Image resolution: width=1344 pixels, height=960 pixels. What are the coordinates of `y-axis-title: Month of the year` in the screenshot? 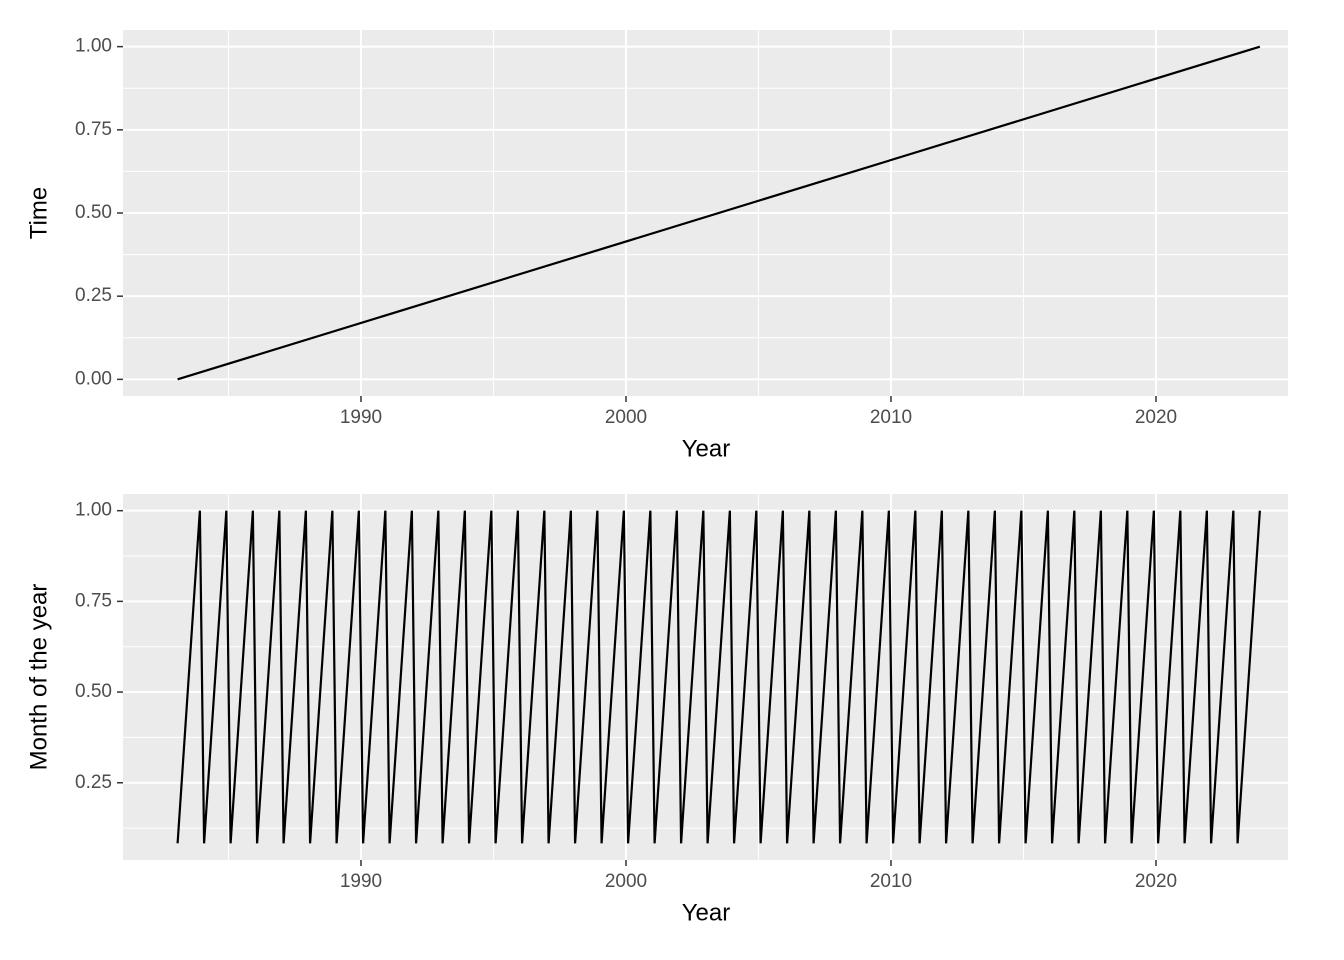 It's located at (38, 677).